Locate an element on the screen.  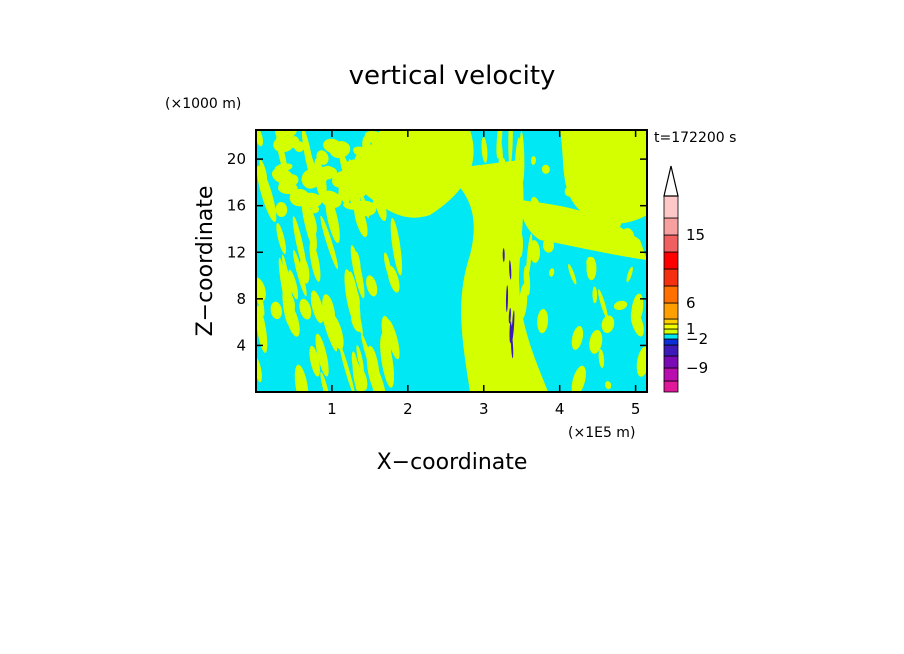
y-tick-label: 8 is located at coordinates (241, 299).